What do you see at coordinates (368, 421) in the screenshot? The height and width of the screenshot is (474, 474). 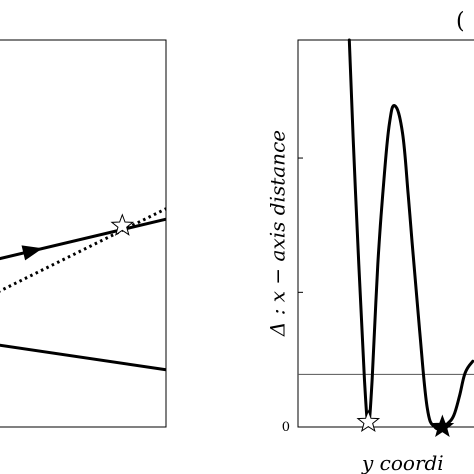 I see `right-open-star-marker` at bounding box center [368, 421].